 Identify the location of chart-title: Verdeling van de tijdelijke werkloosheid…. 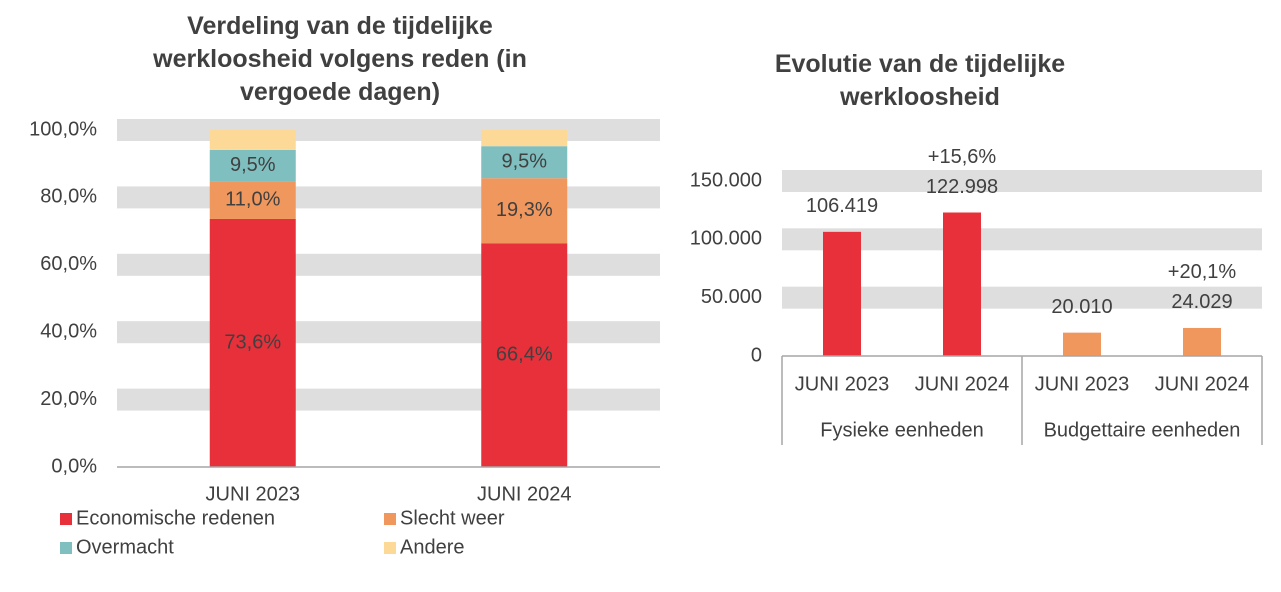
(340, 59).